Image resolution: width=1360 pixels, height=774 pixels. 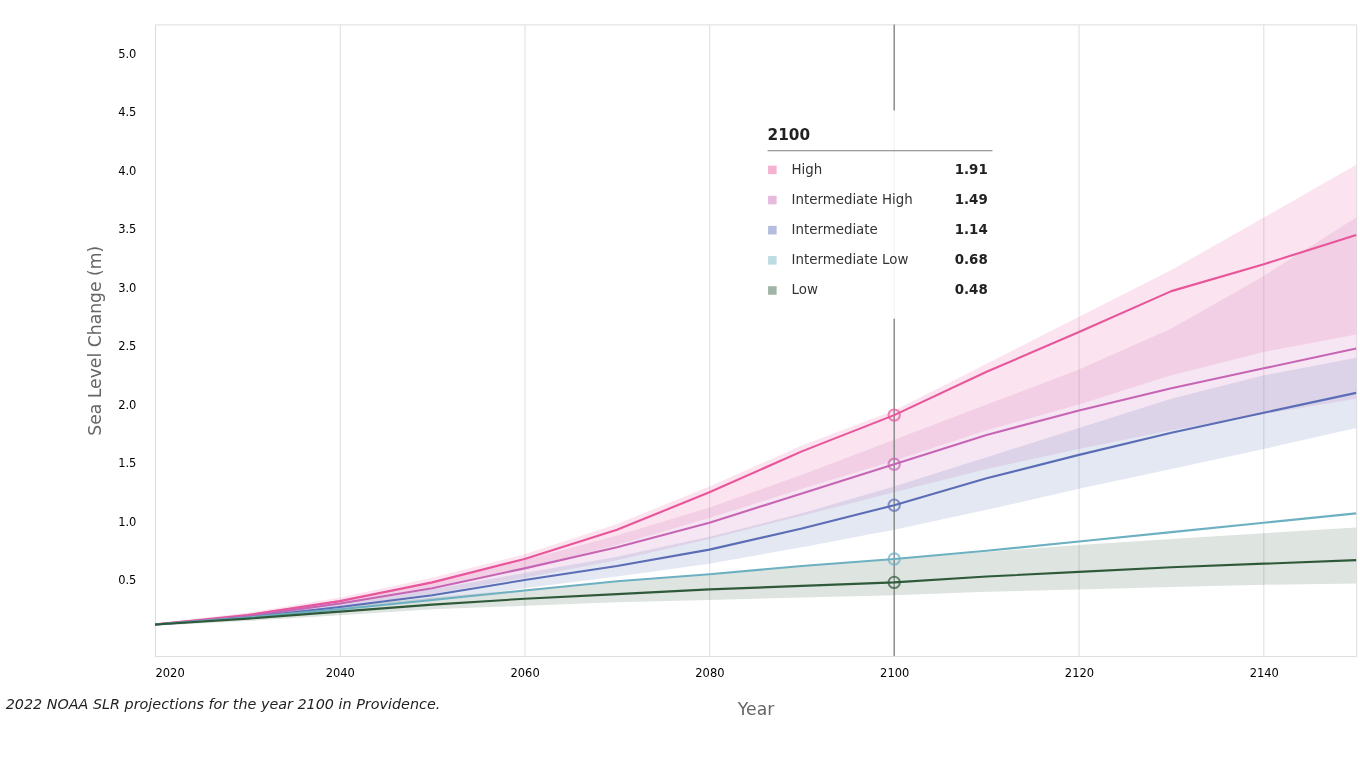 What do you see at coordinates (804, 290) in the screenshot?
I see `legend-label: Low` at bounding box center [804, 290].